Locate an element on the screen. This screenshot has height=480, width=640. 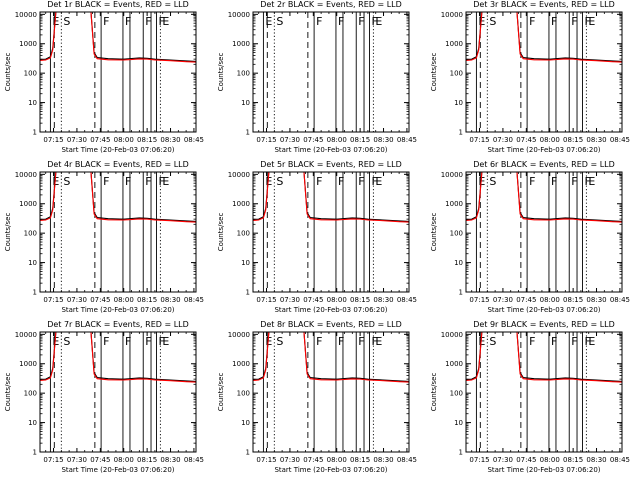
panel-title: Det 7r BLACK = Events, RED = LLD is located at coordinates (118, 324).